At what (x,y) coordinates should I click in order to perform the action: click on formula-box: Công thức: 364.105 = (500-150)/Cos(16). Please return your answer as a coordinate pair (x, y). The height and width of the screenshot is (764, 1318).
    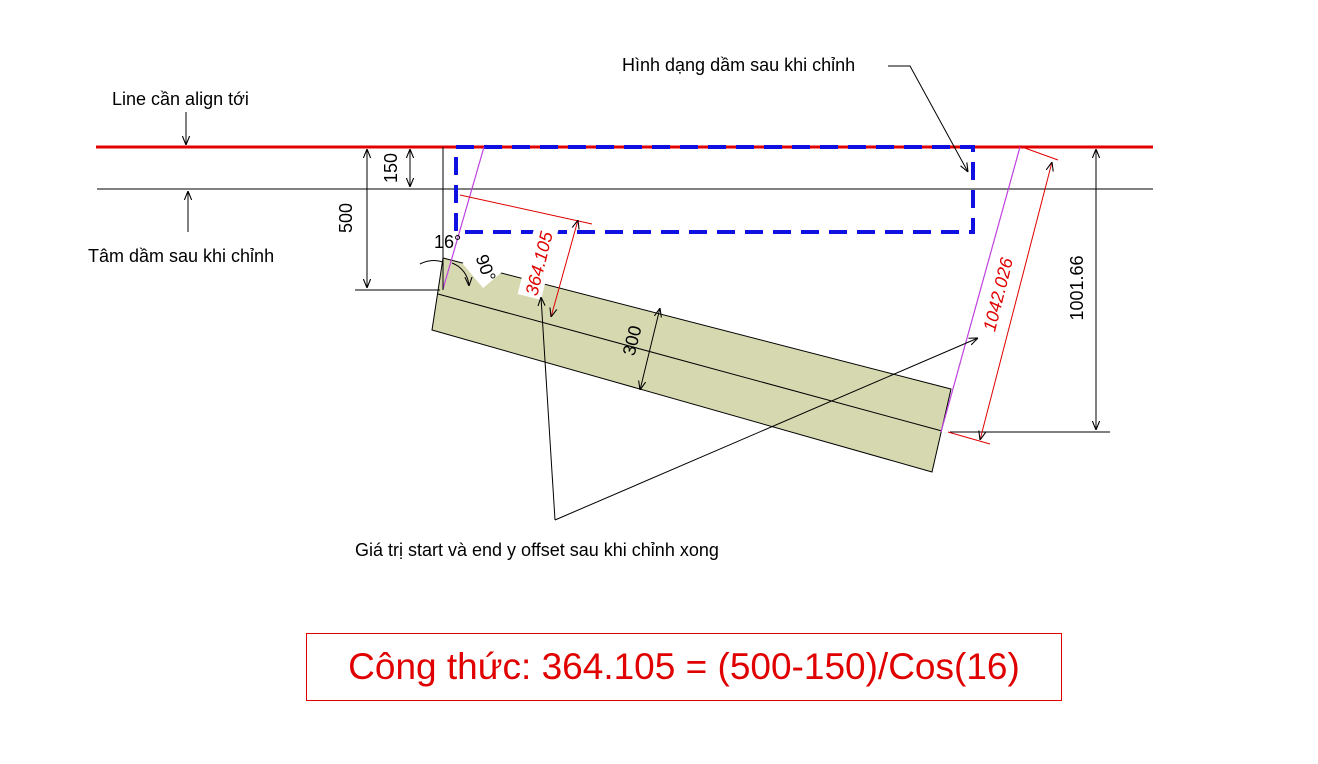
    Looking at the image, I should click on (684, 667).